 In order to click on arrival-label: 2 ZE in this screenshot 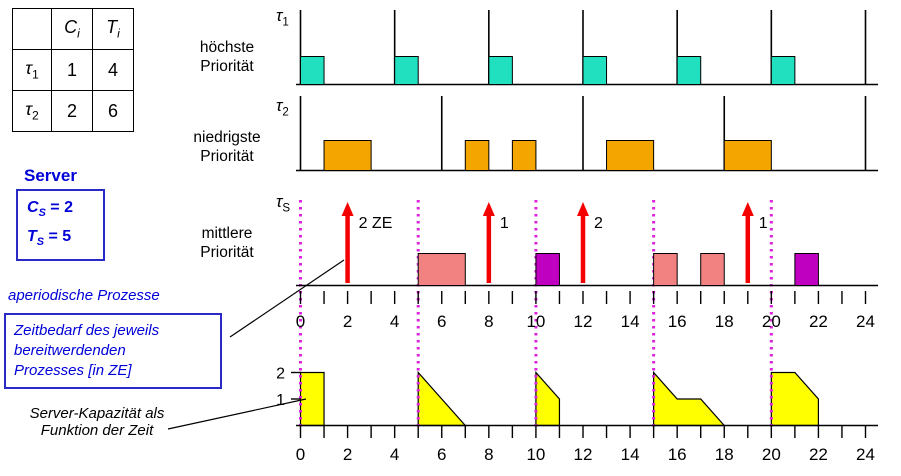, I will do `click(376, 223)`.